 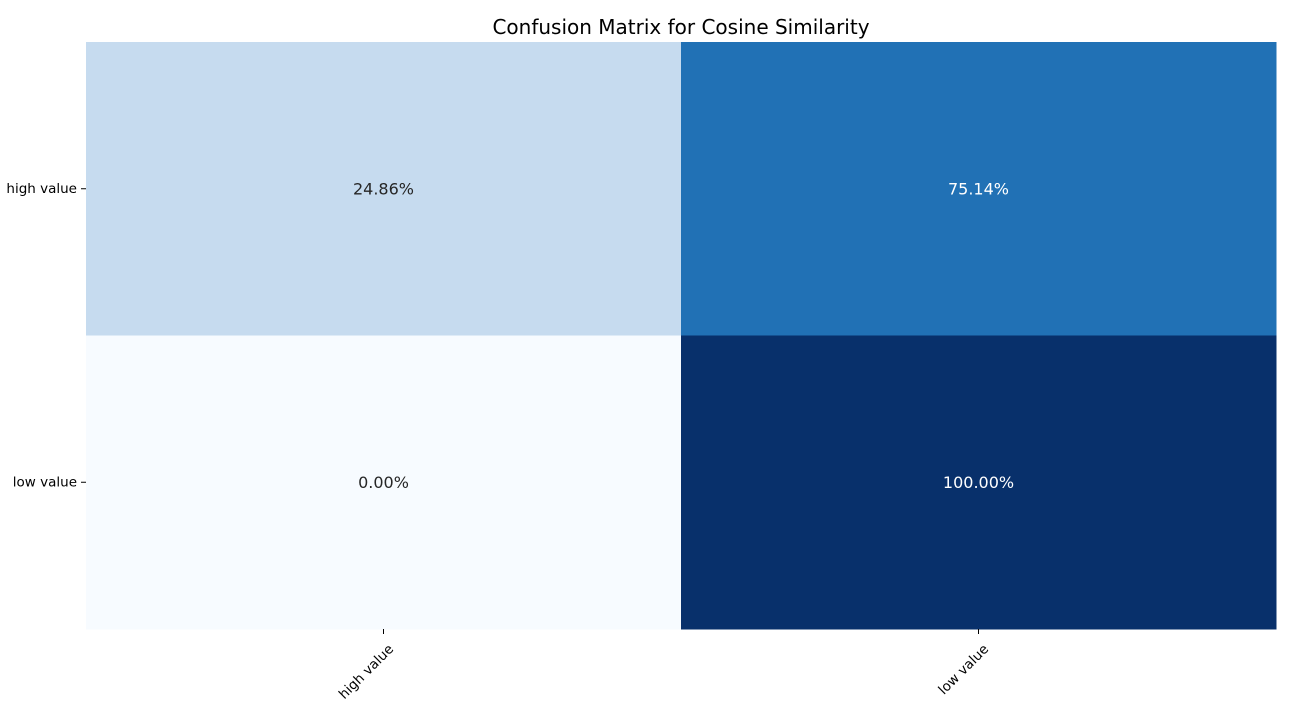 What do you see at coordinates (41, 189) in the screenshot?
I see `y-tick-label: high value` at bounding box center [41, 189].